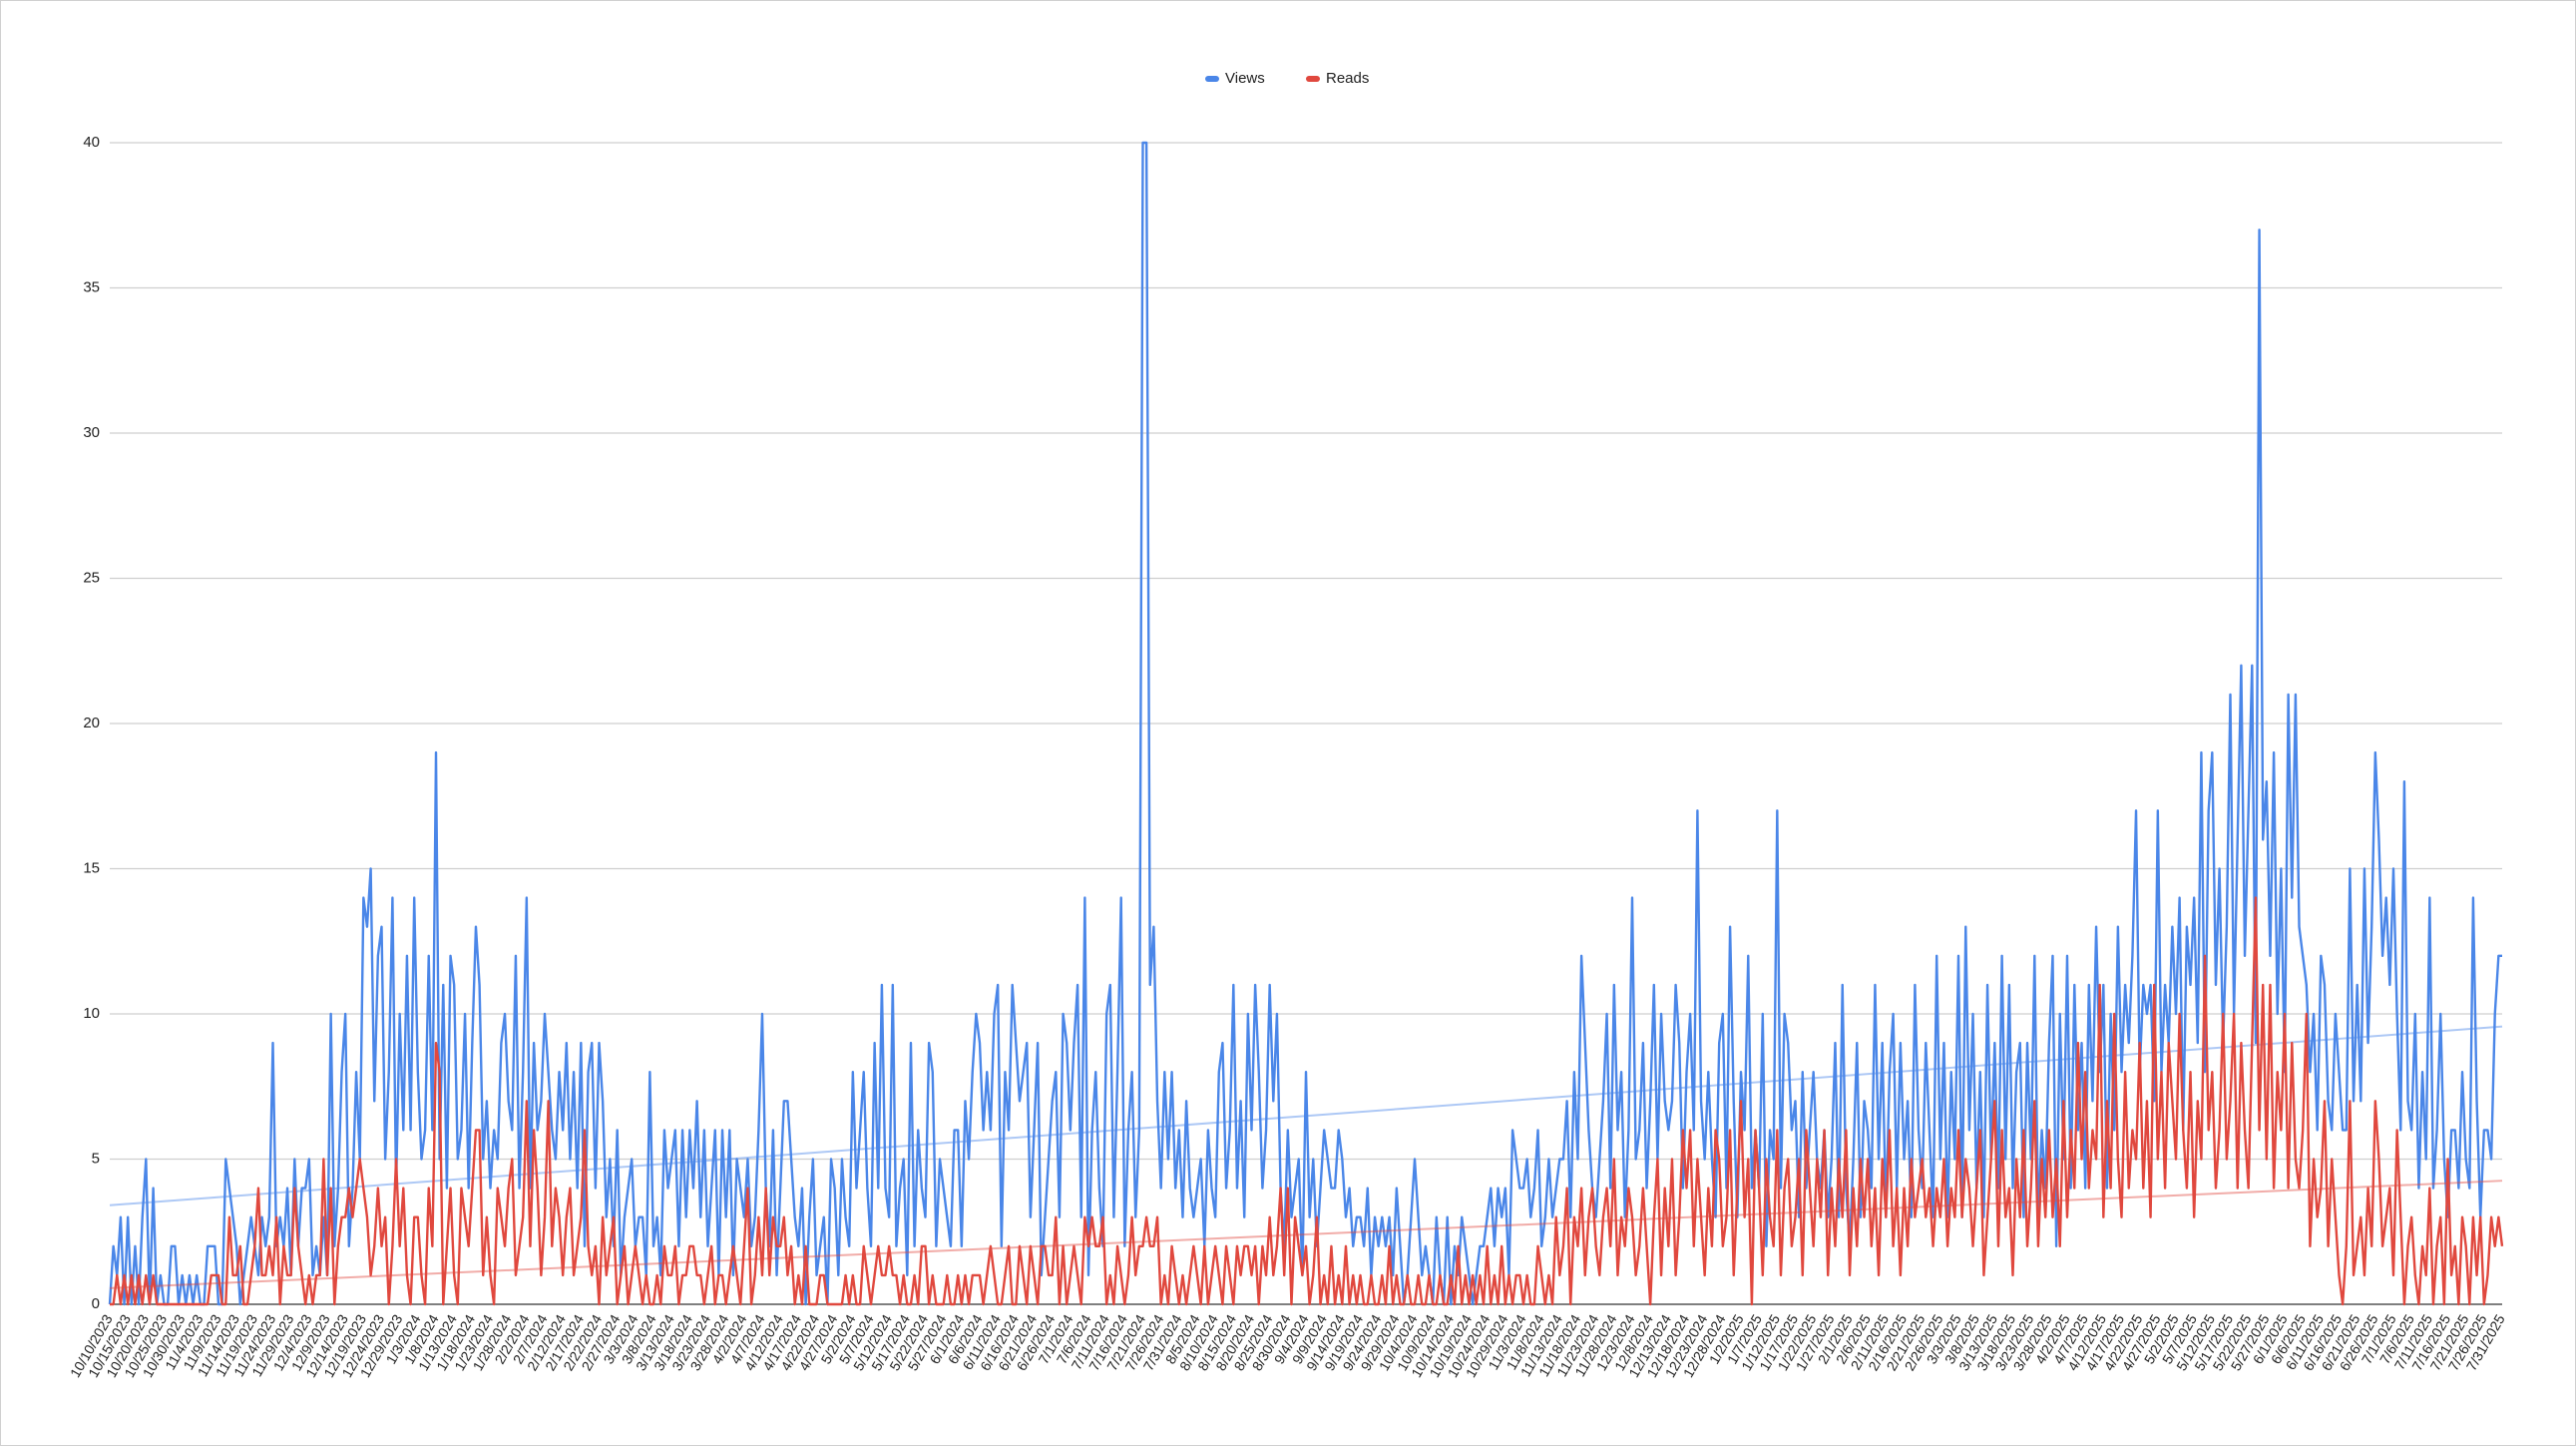 This screenshot has width=2576, height=1446. What do you see at coordinates (91, 286) in the screenshot?
I see `y-tick-label: 35` at bounding box center [91, 286].